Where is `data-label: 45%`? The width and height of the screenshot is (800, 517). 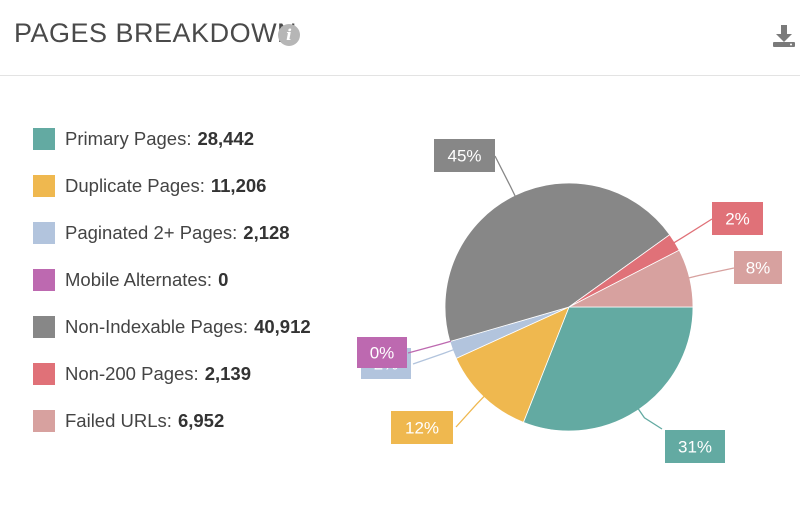
data-label: 45% is located at coordinates (464, 155).